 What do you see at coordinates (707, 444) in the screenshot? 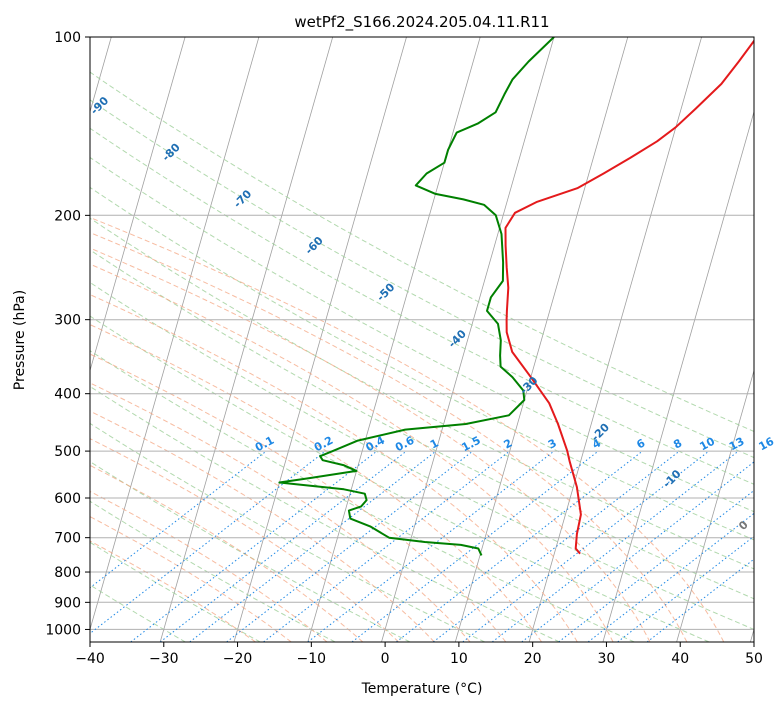
I see `mixing-ratio-label: 10` at bounding box center [707, 444].